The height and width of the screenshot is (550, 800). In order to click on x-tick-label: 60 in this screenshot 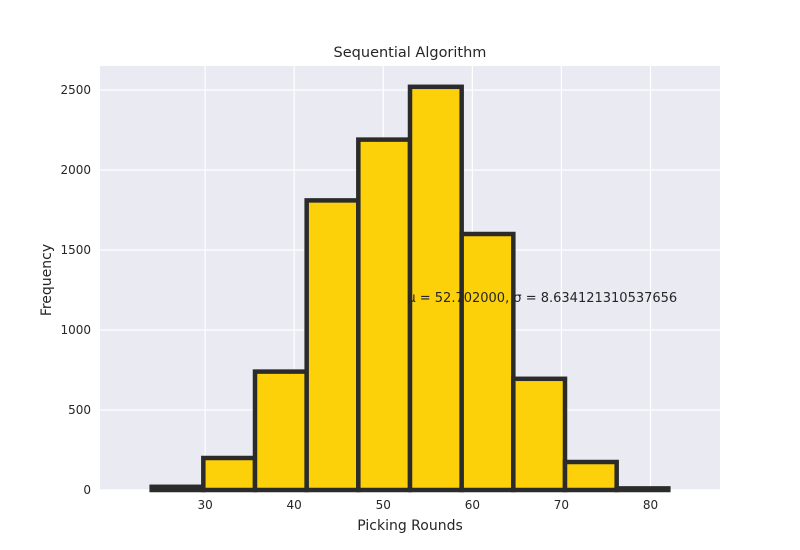, I will do `click(472, 505)`.